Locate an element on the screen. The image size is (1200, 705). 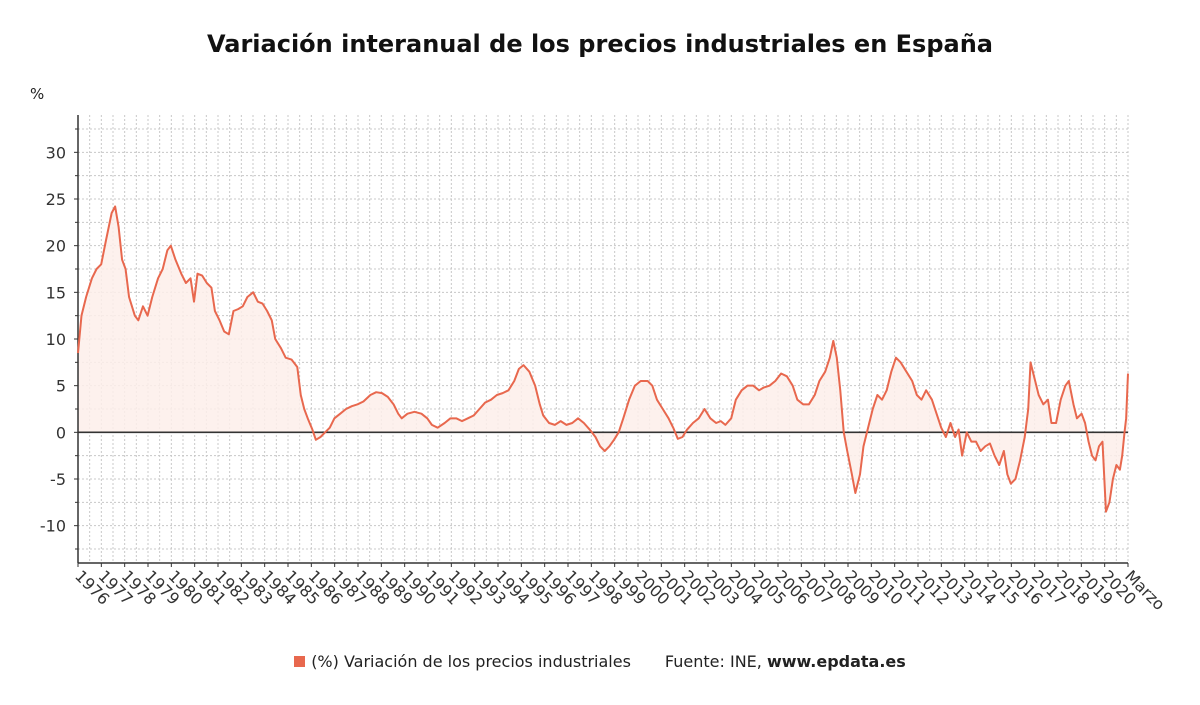
y-tick-label: 10 is located at coordinates (56, 339).